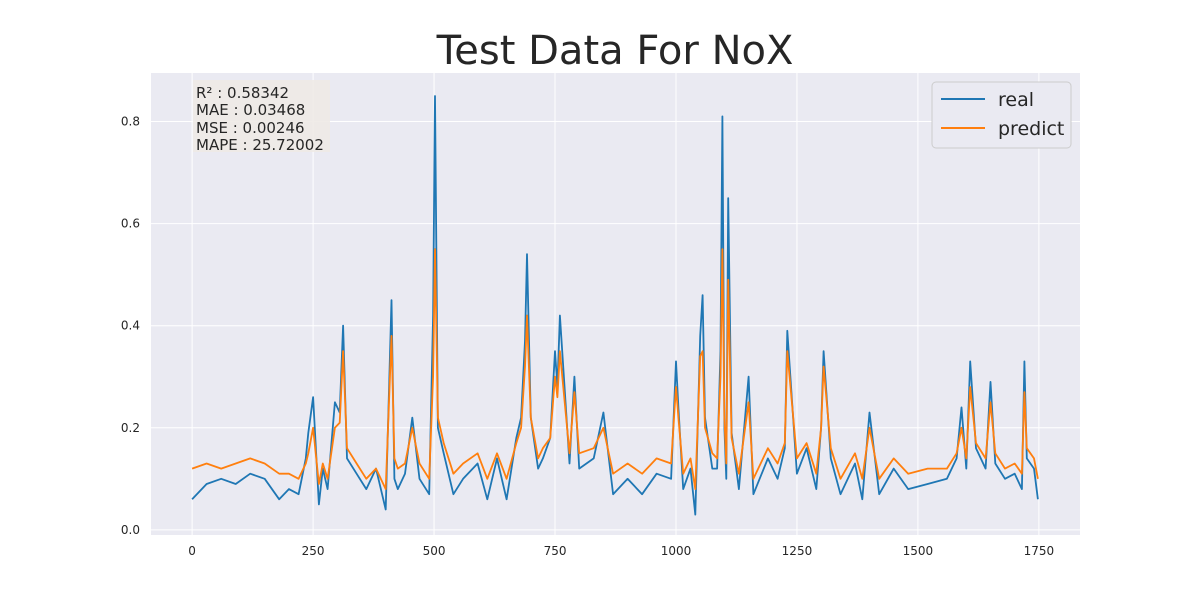 Image resolution: width=1200 pixels, height=600 pixels. What do you see at coordinates (250, 110) in the screenshot?
I see `stat-mae: MAE : 0.03468` at bounding box center [250, 110].